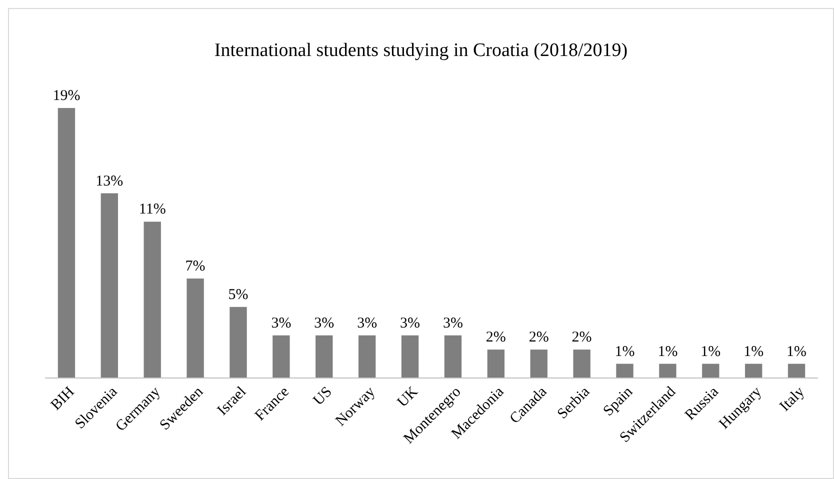 This screenshot has height=479, width=834. What do you see at coordinates (195, 266) in the screenshot?
I see `data-label: 7%` at bounding box center [195, 266].